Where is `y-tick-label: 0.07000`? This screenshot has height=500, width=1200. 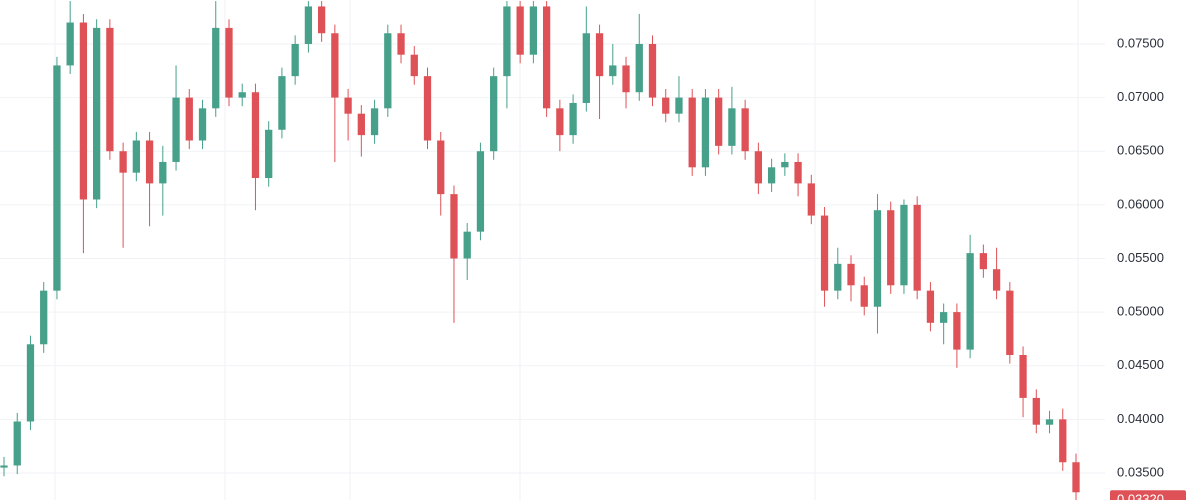
y-tick-label: 0.07000 is located at coordinates (1140, 96).